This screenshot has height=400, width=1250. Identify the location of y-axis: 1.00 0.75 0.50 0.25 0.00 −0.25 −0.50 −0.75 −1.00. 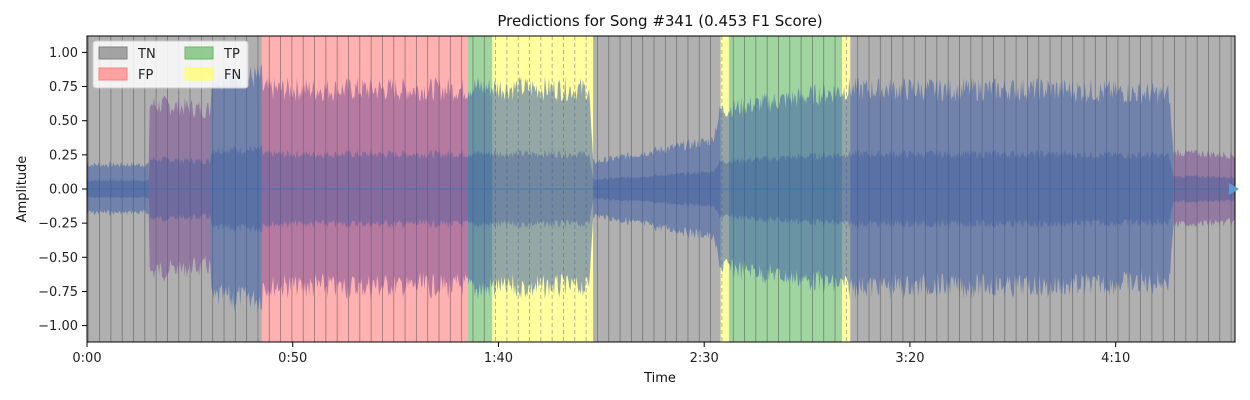
(62, 190).